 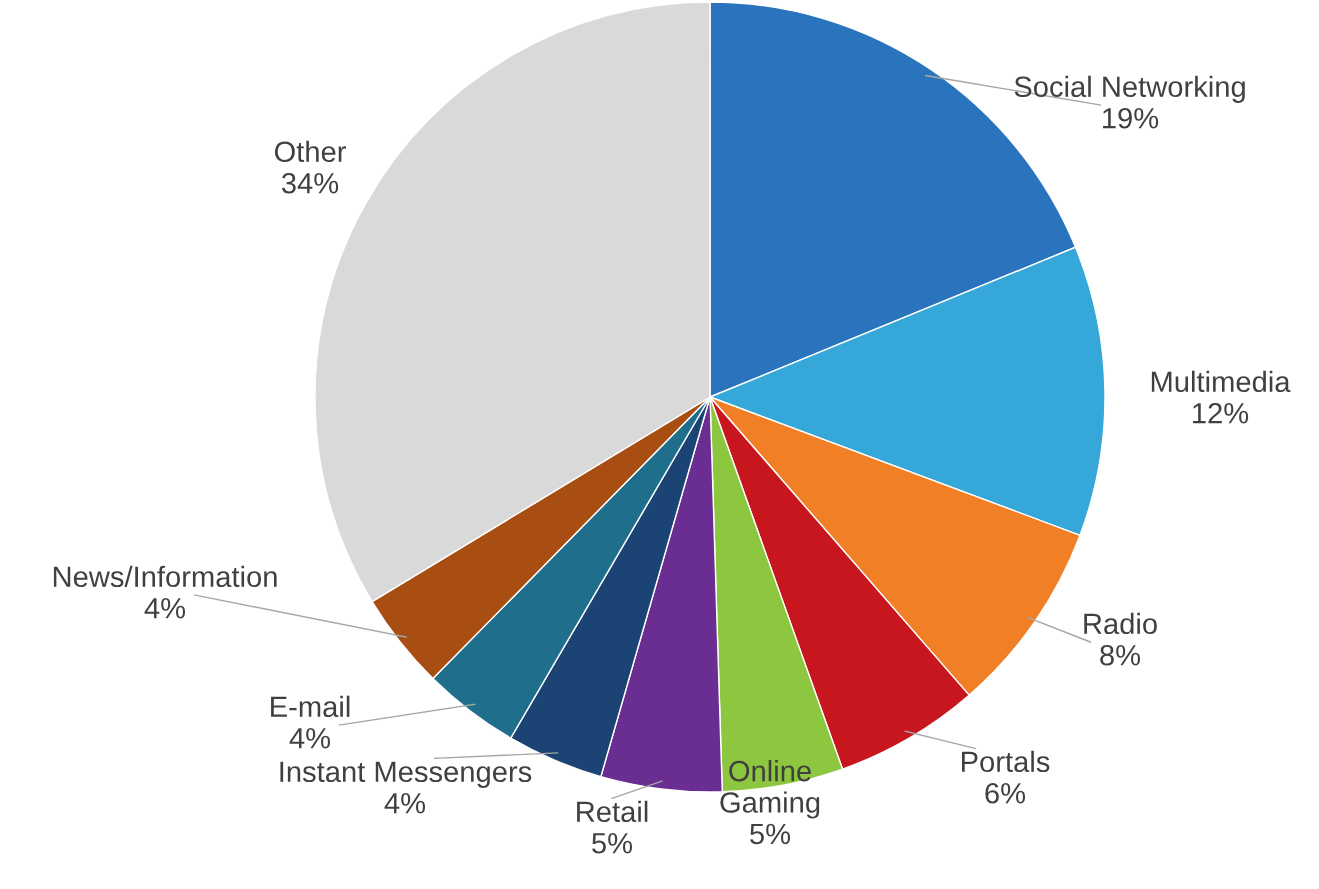 I want to click on data-label: 12%, so click(x=1221, y=413).